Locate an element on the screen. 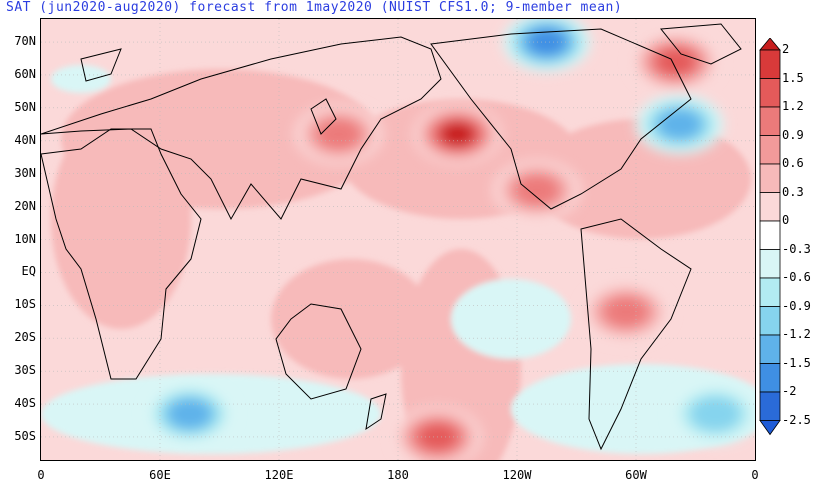 This screenshot has width=818, height=484. cold-south-atlantic is located at coordinates (715, 413).